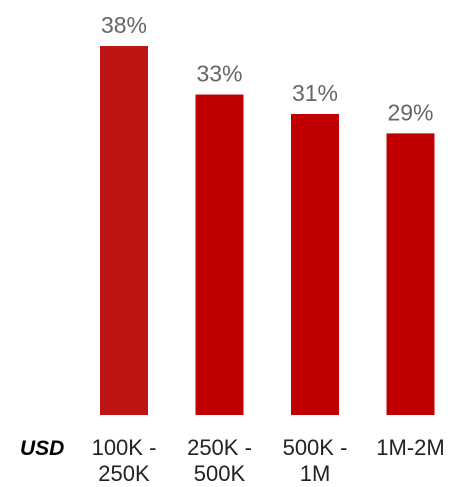 The height and width of the screenshot is (487, 455). What do you see at coordinates (219, 74) in the screenshot?
I see `value-label-2: 33%` at bounding box center [219, 74].